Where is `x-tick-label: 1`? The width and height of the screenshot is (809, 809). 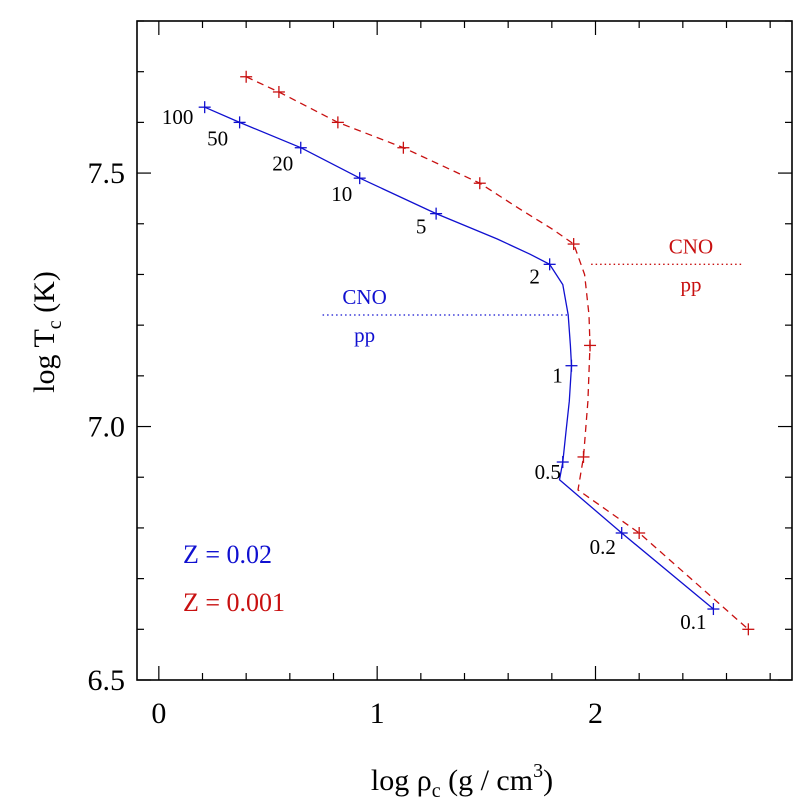 x-tick-label: 1 is located at coordinates (377, 713).